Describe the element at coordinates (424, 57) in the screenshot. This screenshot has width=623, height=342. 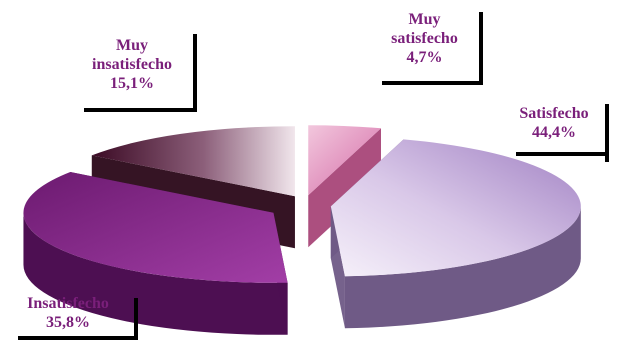
I see `data-label: 4,7%` at that location.